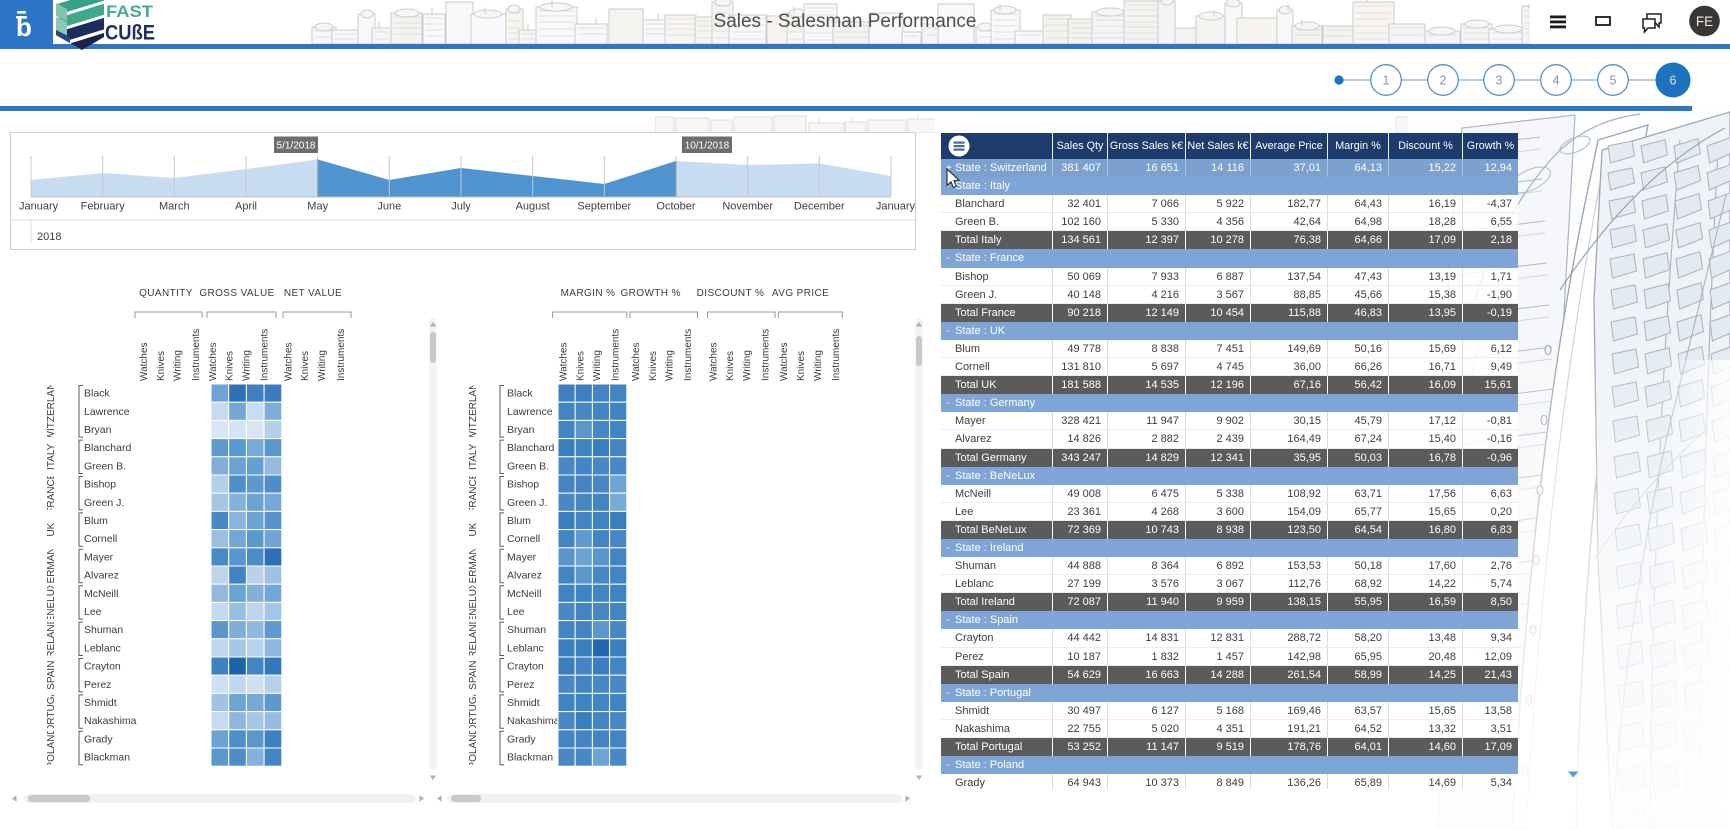 The image size is (1730, 829). What do you see at coordinates (650, 293) in the screenshot?
I see `svg-text: GROWTH %` at bounding box center [650, 293].